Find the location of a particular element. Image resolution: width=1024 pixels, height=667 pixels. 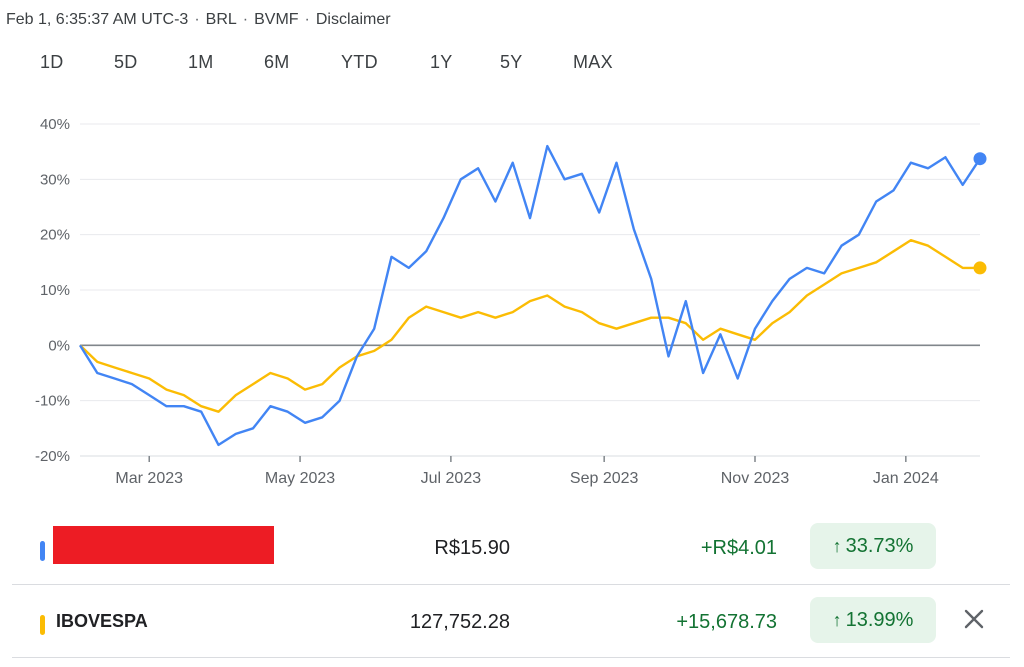

row-percent: 33.73% is located at coordinates (879, 545).